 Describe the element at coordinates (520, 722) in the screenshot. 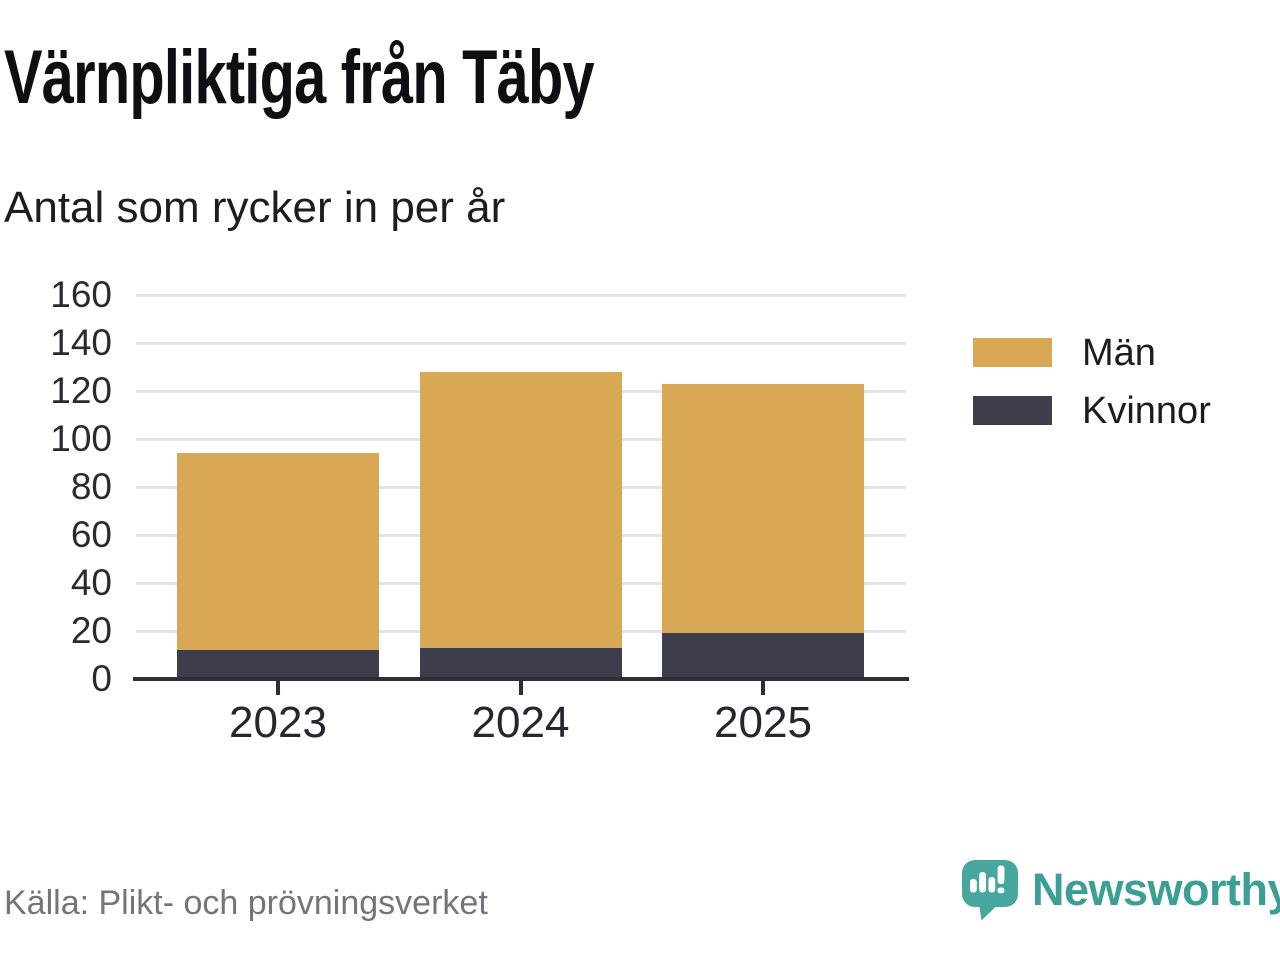

I see `x-tick-label-2024: 2024` at that location.